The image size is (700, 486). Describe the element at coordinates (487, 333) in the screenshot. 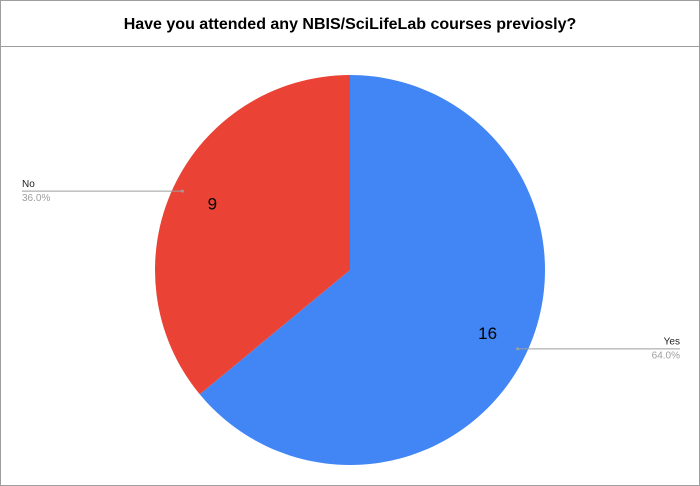

I see `data-label: 16` at that location.